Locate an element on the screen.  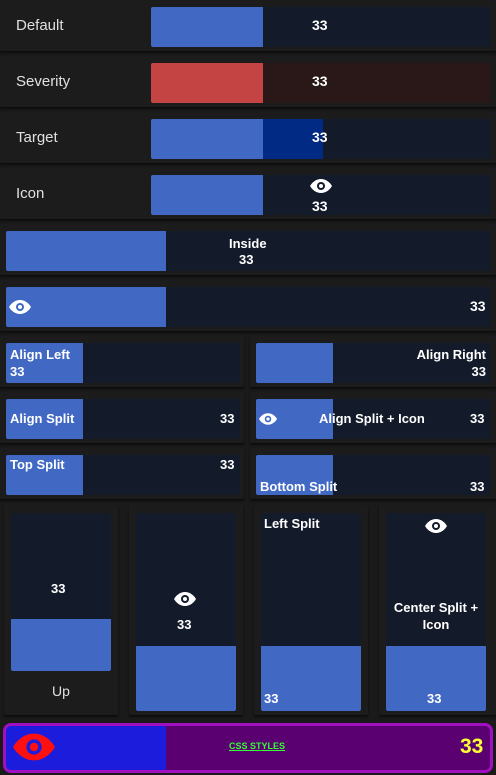
bar-fill-icon is located at coordinates (207, 195).